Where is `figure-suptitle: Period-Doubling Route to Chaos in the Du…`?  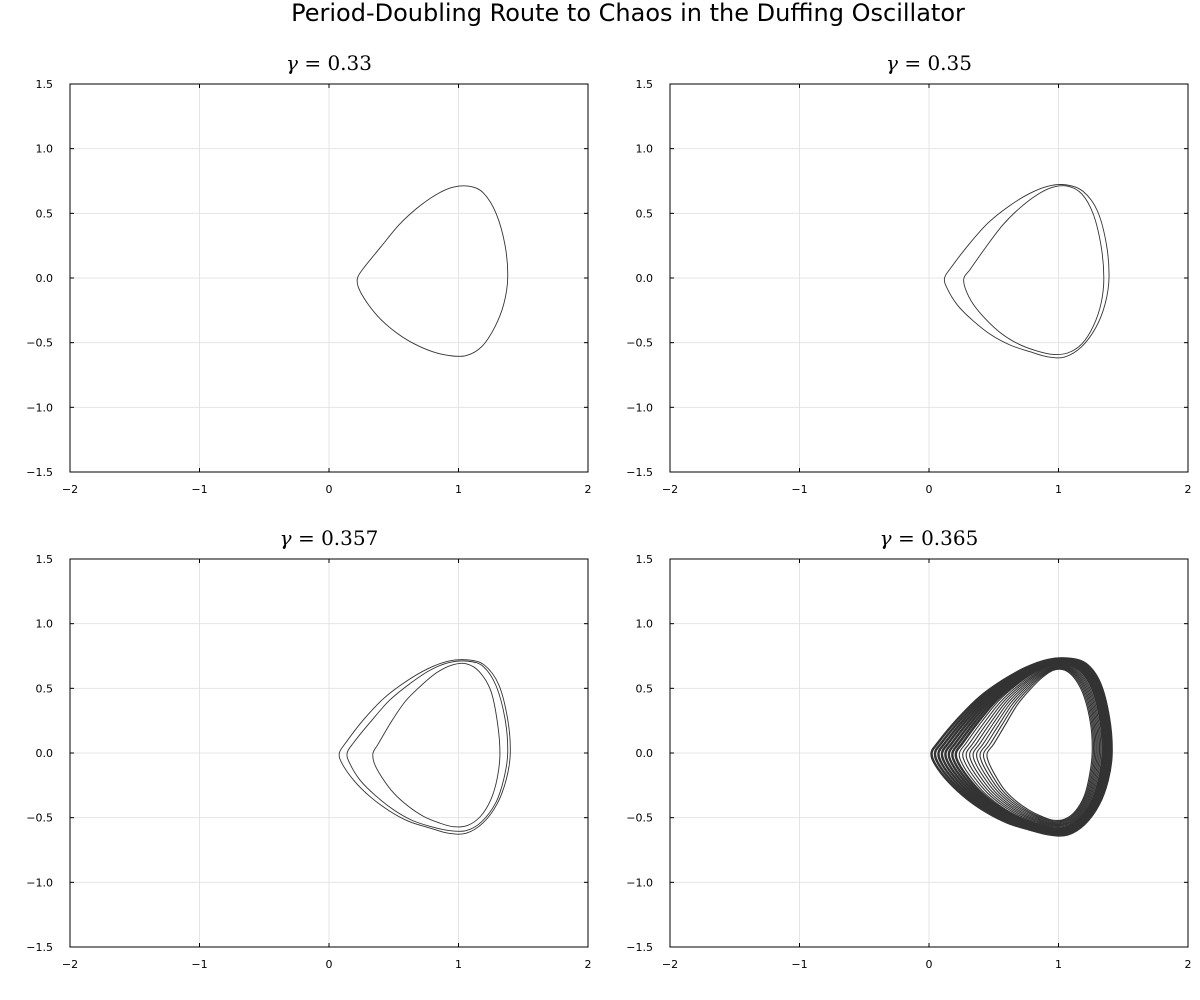 figure-suptitle: Period-Doubling Route to Chaos in the Du… is located at coordinates (628, 13).